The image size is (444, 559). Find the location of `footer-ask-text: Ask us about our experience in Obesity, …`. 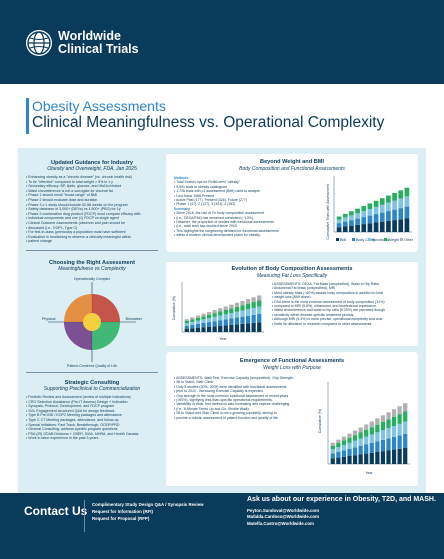

footer-ask-text: Ask us about our experience in Obesity, … is located at coordinates (341, 499).